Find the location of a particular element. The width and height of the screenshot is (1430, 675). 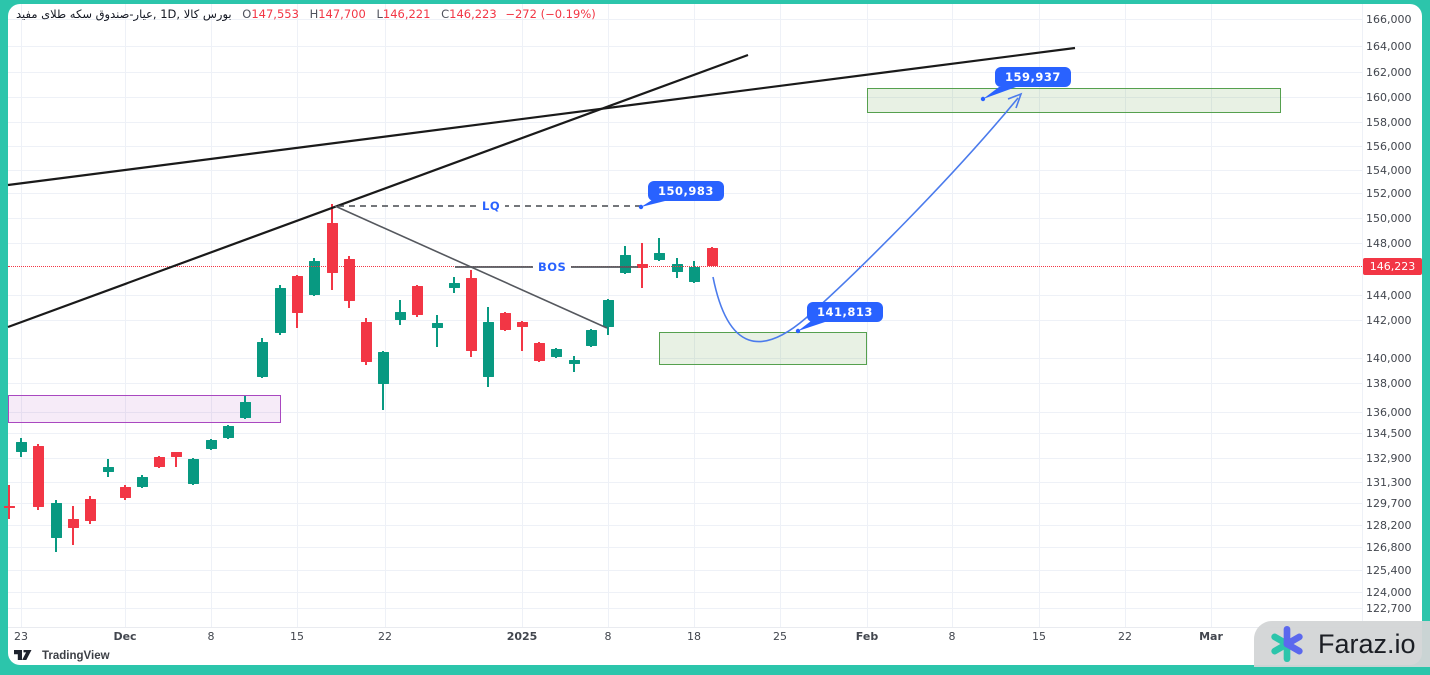

faraz-logo-card: Faraz.io is located at coordinates (1342, 644).